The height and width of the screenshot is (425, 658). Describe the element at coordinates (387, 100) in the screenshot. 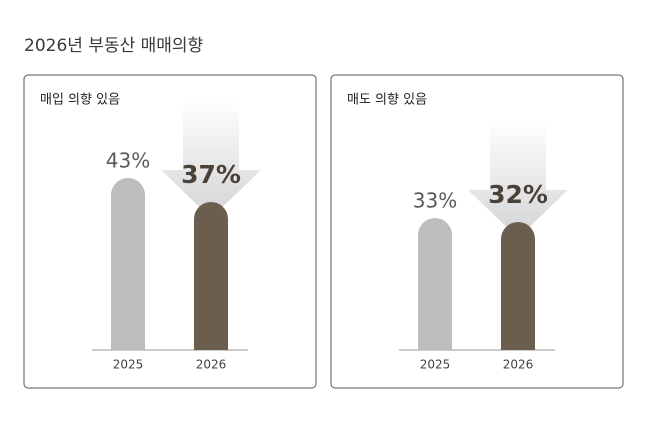

I see `panel-title: 매도 의향 있음` at that location.